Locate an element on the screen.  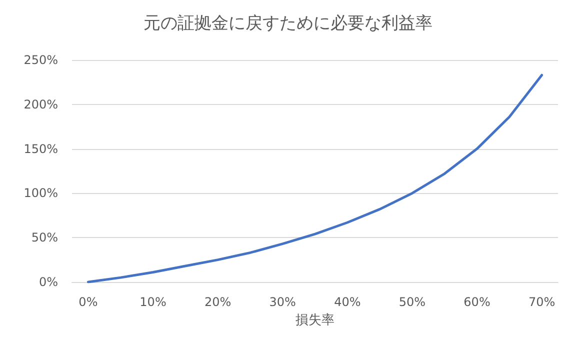
chart-title: 元の証拠金に戻すために必要な利益率 is located at coordinates (288, 24).